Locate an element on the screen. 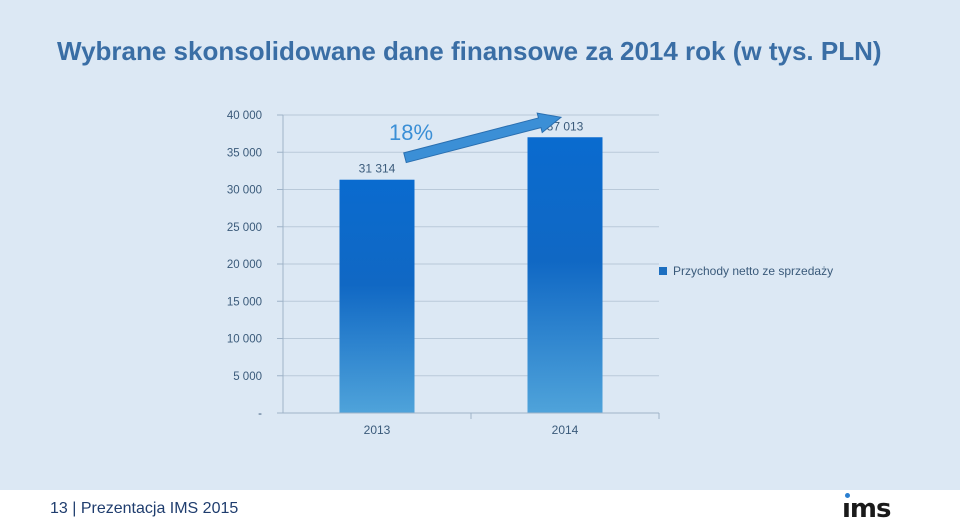  y-tick-label: - is located at coordinates (260, 414).